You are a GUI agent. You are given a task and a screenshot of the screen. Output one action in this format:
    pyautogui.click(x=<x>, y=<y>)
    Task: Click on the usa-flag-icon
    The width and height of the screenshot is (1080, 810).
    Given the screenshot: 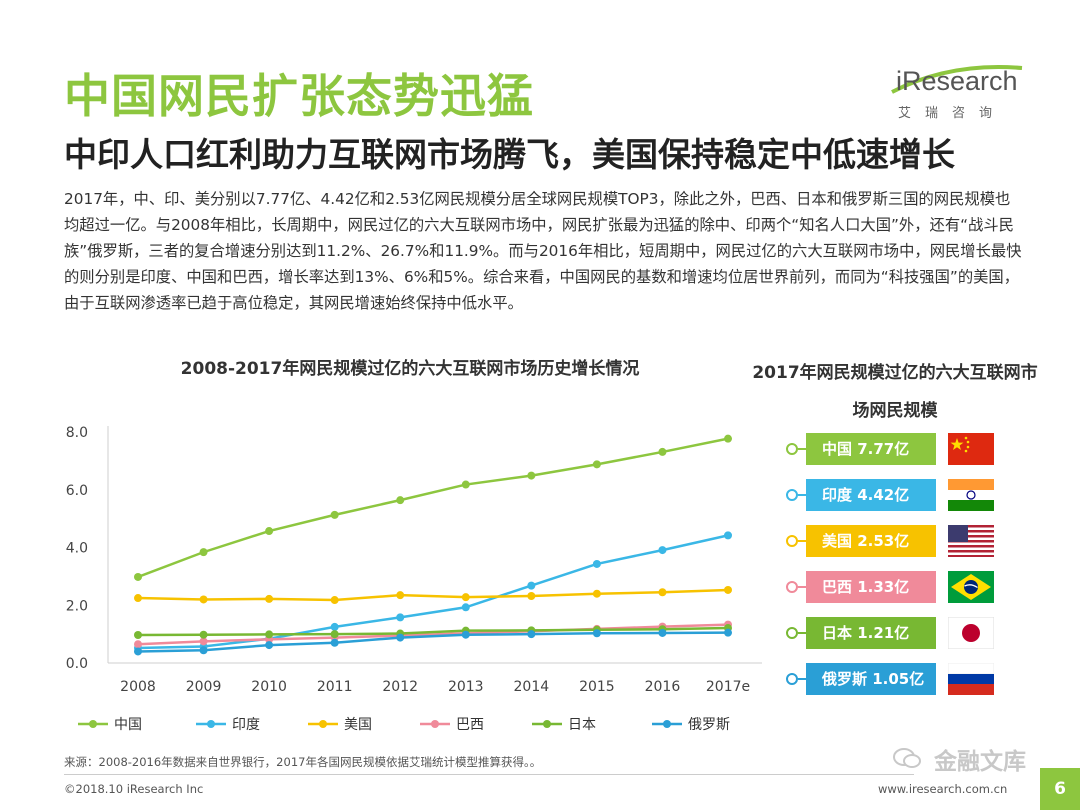 What is the action you would take?
    pyautogui.click(x=971, y=541)
    